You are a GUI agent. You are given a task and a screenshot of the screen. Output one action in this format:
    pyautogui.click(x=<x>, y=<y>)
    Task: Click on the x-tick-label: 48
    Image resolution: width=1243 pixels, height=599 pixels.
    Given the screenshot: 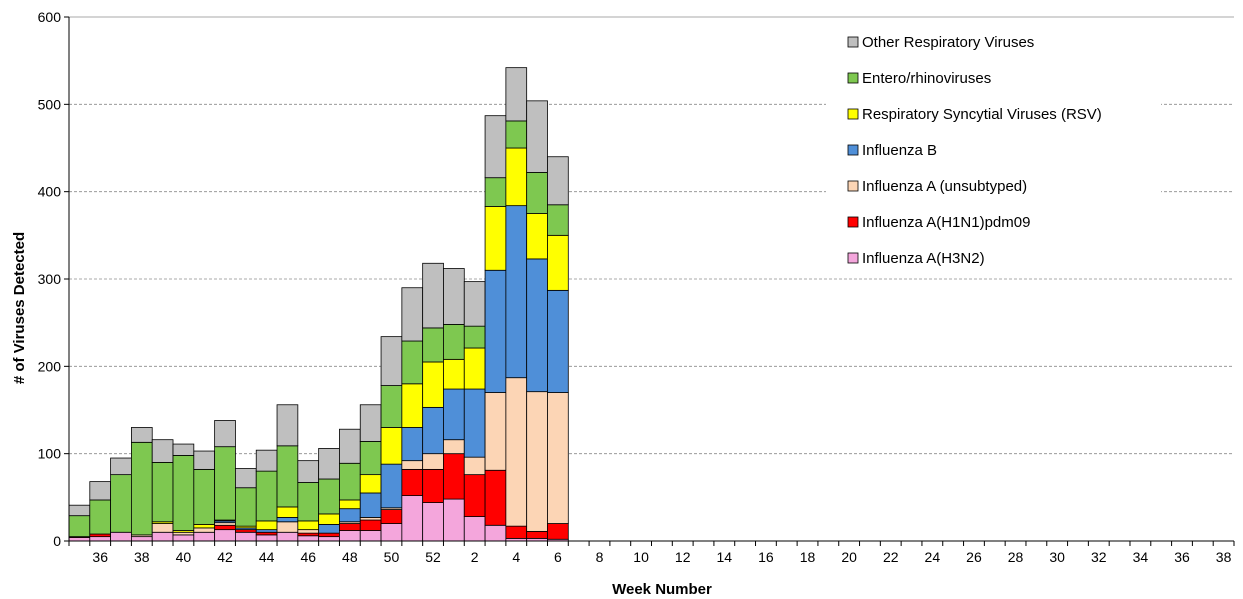 What is the action you would take?
    pyautogui.click(x=350, y=557)
    